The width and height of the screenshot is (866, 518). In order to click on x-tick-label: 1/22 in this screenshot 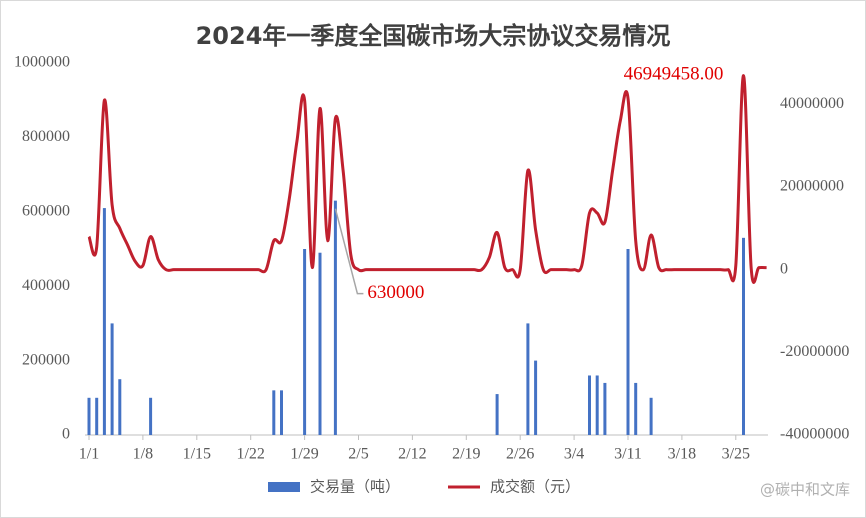, I will do `click(250, 454)`.